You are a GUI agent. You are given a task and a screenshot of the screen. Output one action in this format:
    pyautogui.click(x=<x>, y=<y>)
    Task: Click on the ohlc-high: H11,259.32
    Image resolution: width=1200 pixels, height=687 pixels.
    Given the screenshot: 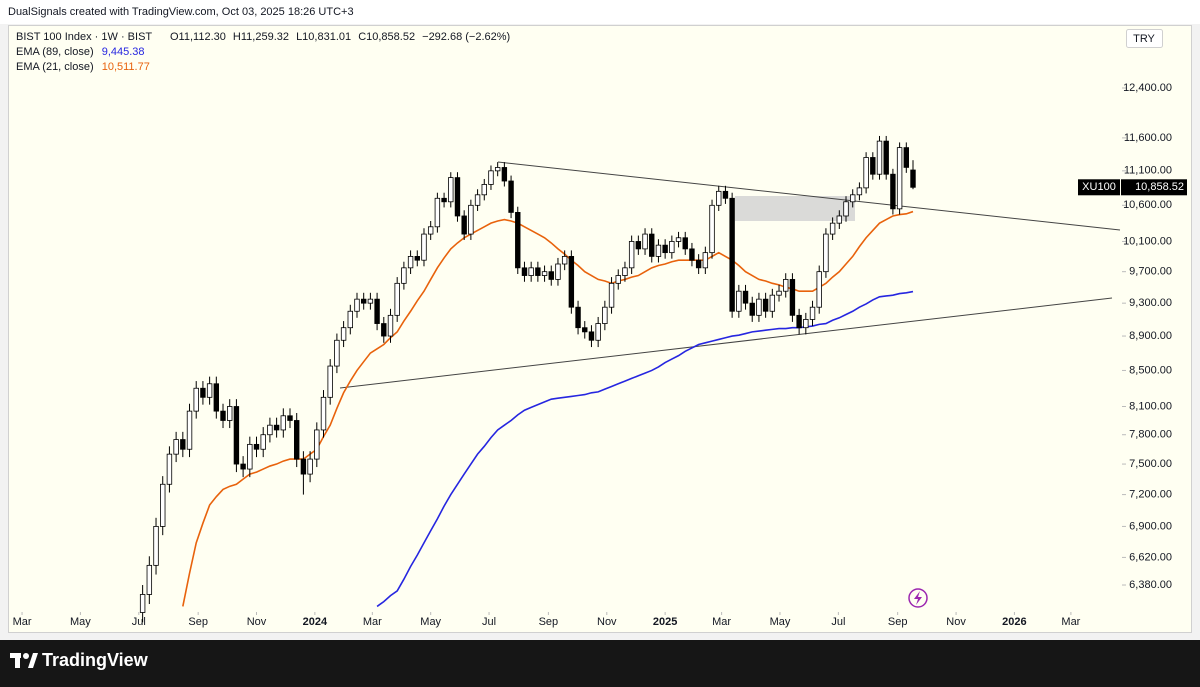 What is the action you would take?
    pyautogui.click(x=261, y=37)
    